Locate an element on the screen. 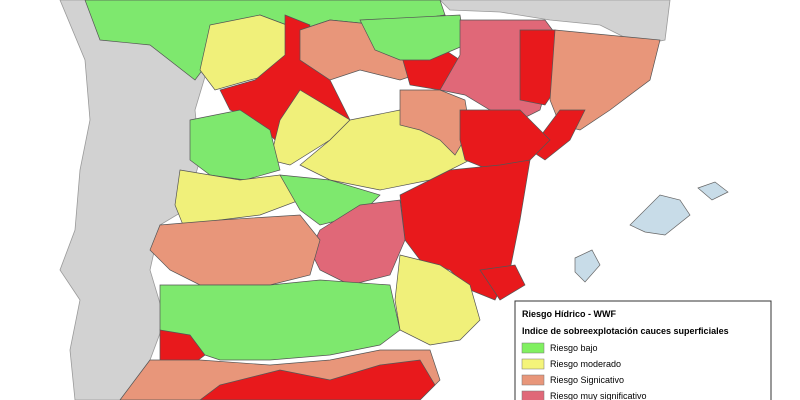  legend-label: Riesgo muy significativo is located at coordinates (598, 395).